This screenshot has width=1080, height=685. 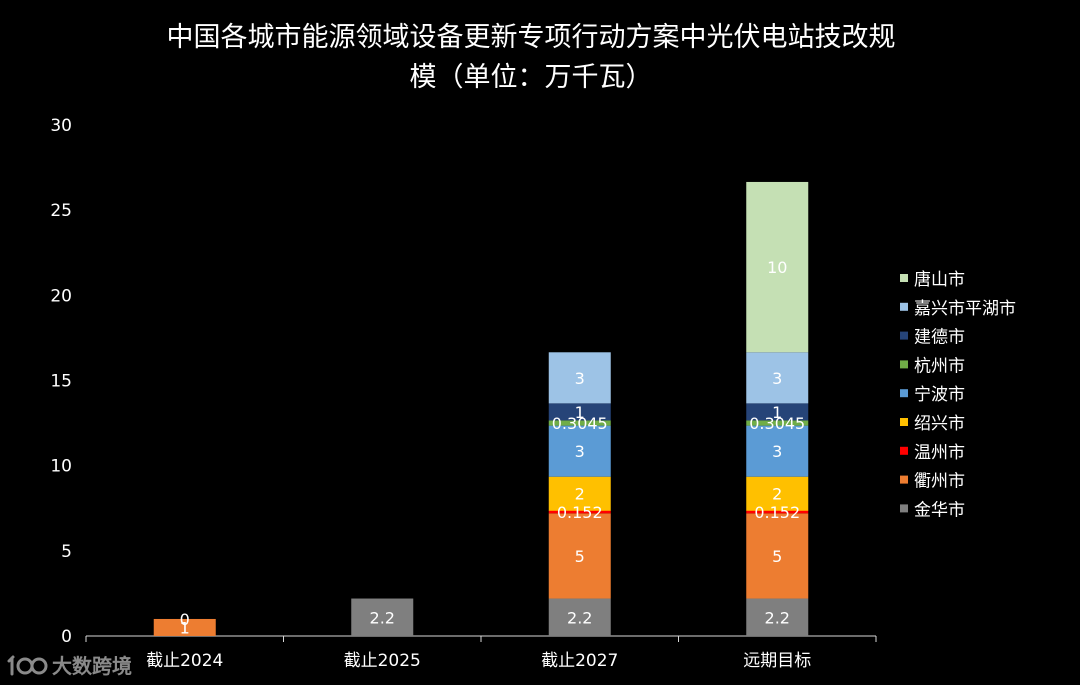 What do you see at coordinates (939, 481) in the screenshot?
I see `legend-label: 衢州市` at bounding box center [939, 481].